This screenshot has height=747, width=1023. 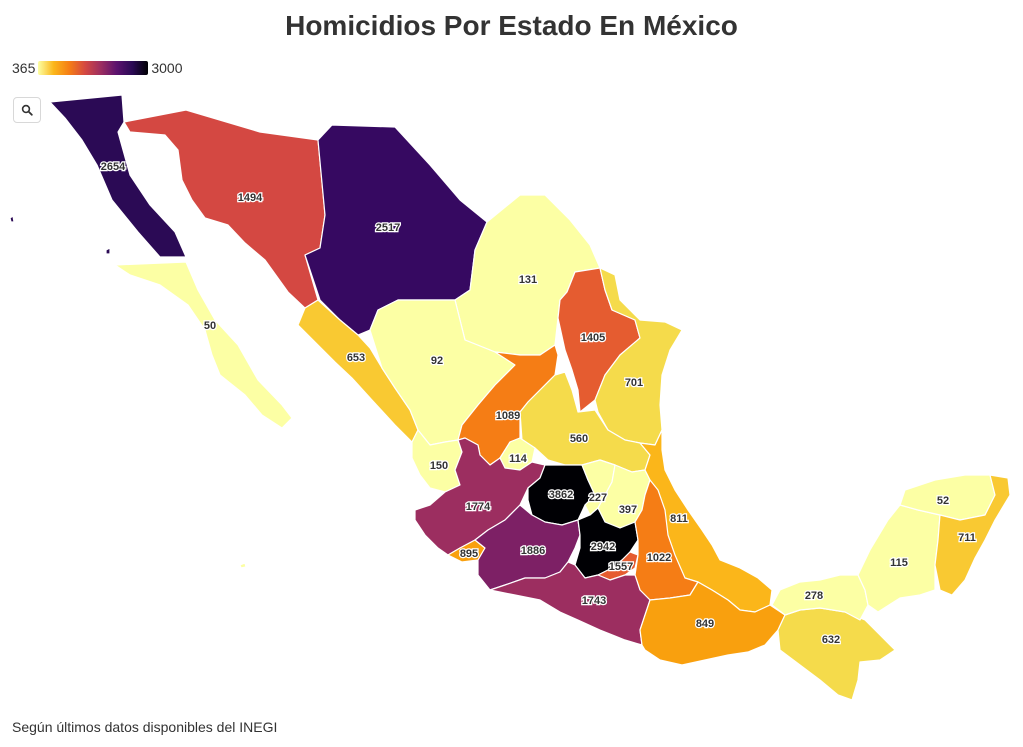 What do you see at coordinates (598, 498) in the screenshot?
I see `value-label-queretaro: 227` at bounding box center [598, 498].